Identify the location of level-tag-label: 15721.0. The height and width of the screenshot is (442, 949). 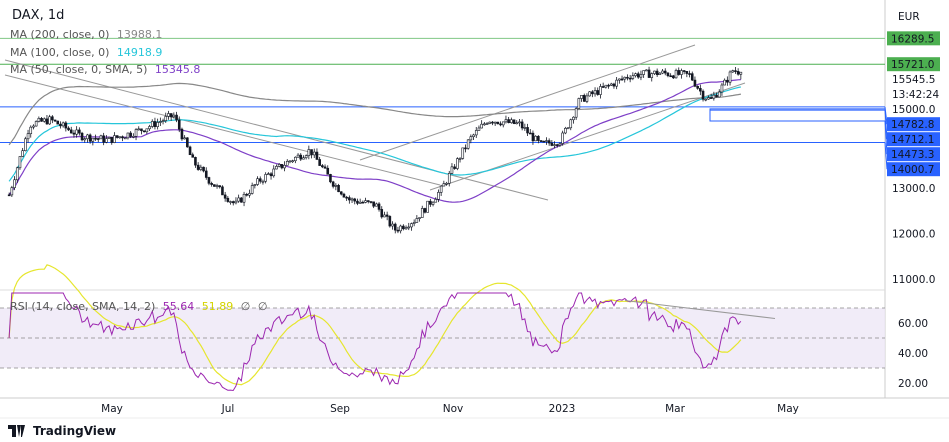
(912, 65).